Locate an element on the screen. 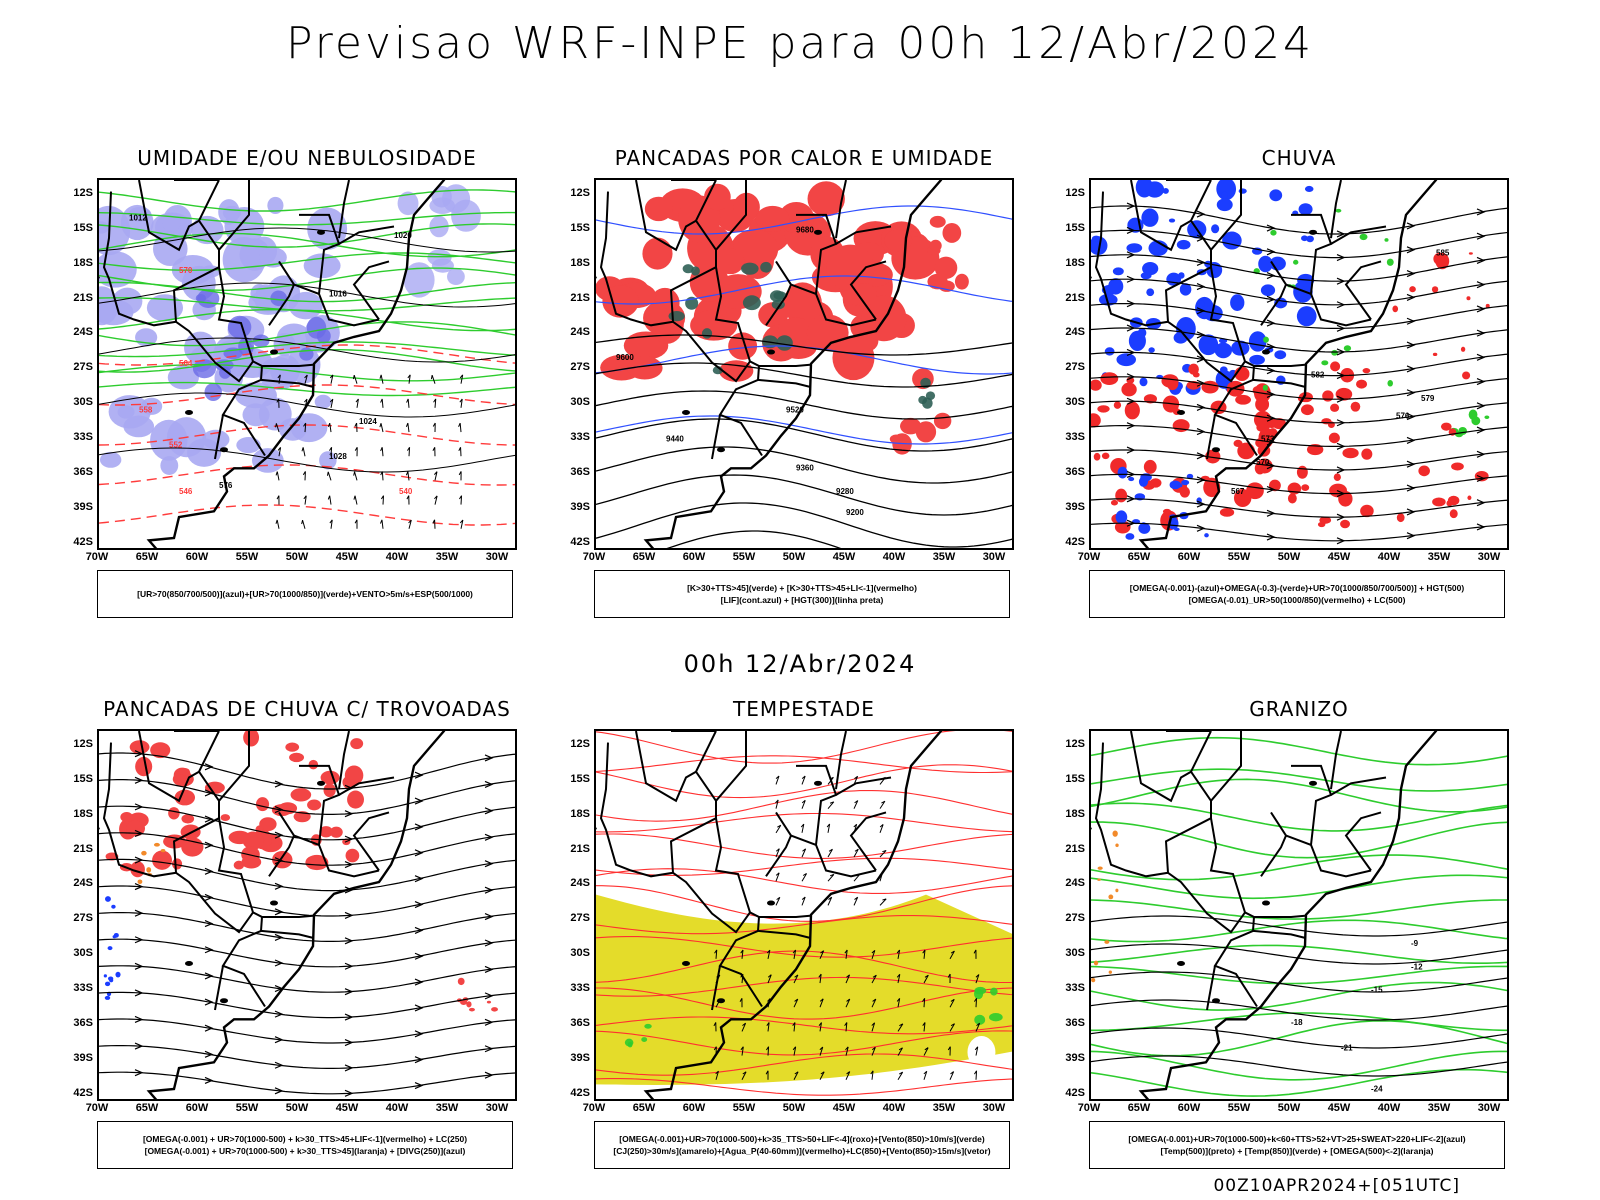 The width and height of the screenshot is (1600, 1200). contour-label: 540 is located at coordinates (406, 491).